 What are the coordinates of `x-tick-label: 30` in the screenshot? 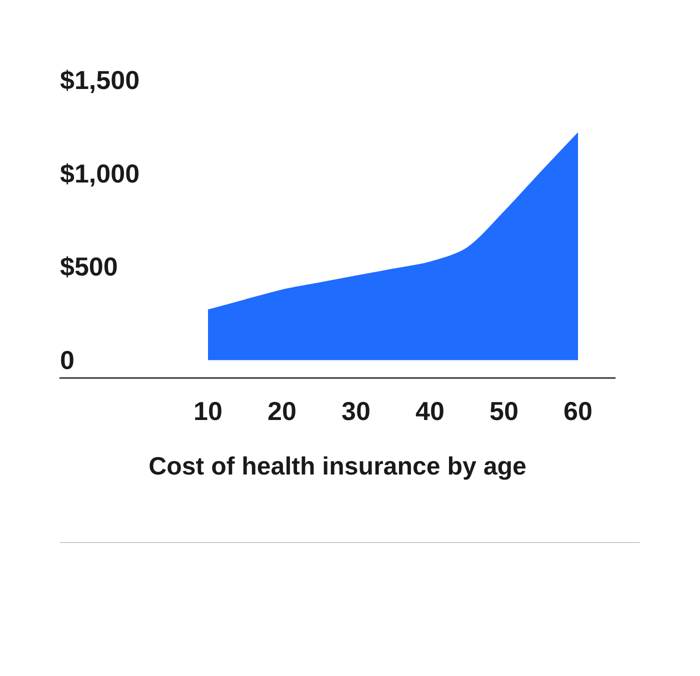 It's located at (356, 411).